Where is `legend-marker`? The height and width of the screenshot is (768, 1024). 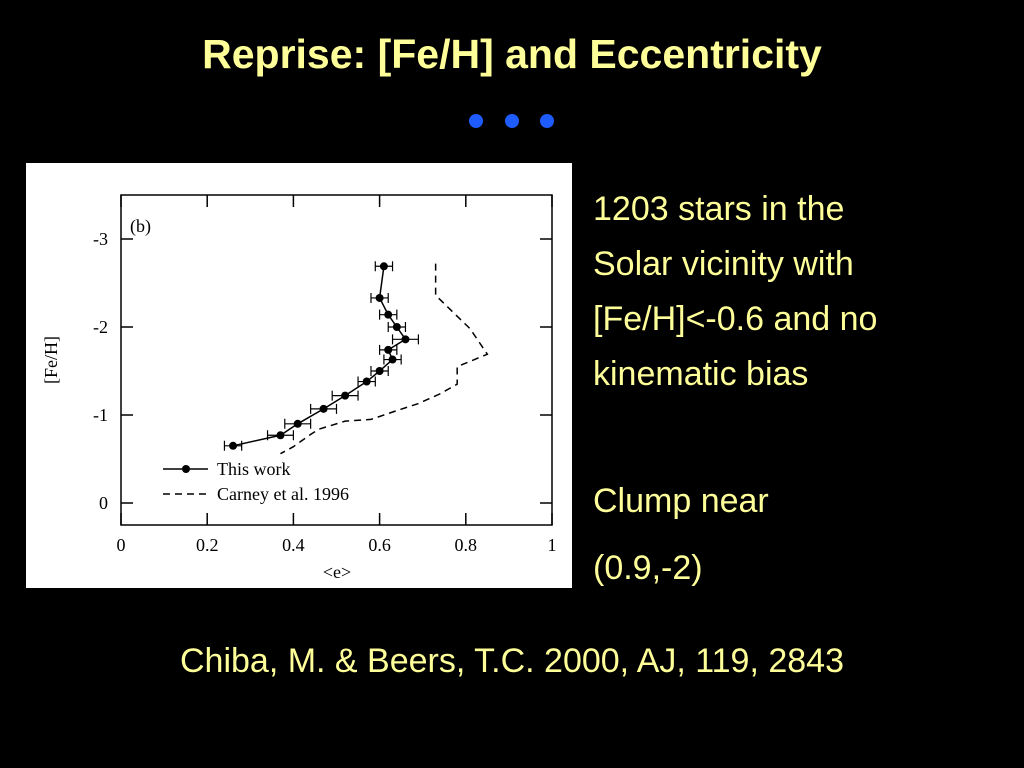
legend-marker is located at coordinates (186, 469).